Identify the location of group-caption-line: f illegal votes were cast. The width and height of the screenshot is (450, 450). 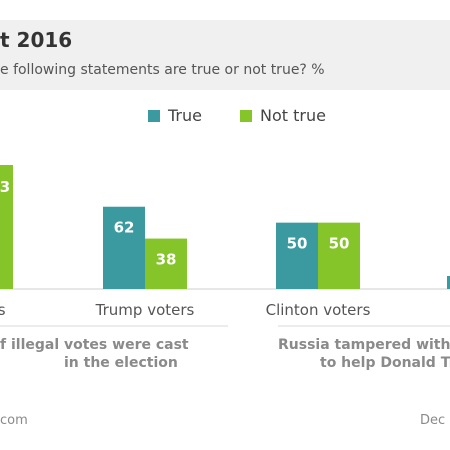
(94, 345).